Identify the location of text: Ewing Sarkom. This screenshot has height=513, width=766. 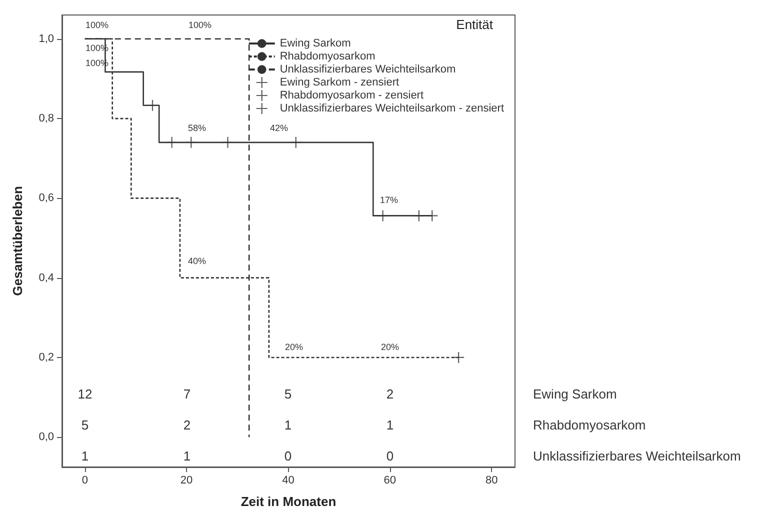
(575, 394).